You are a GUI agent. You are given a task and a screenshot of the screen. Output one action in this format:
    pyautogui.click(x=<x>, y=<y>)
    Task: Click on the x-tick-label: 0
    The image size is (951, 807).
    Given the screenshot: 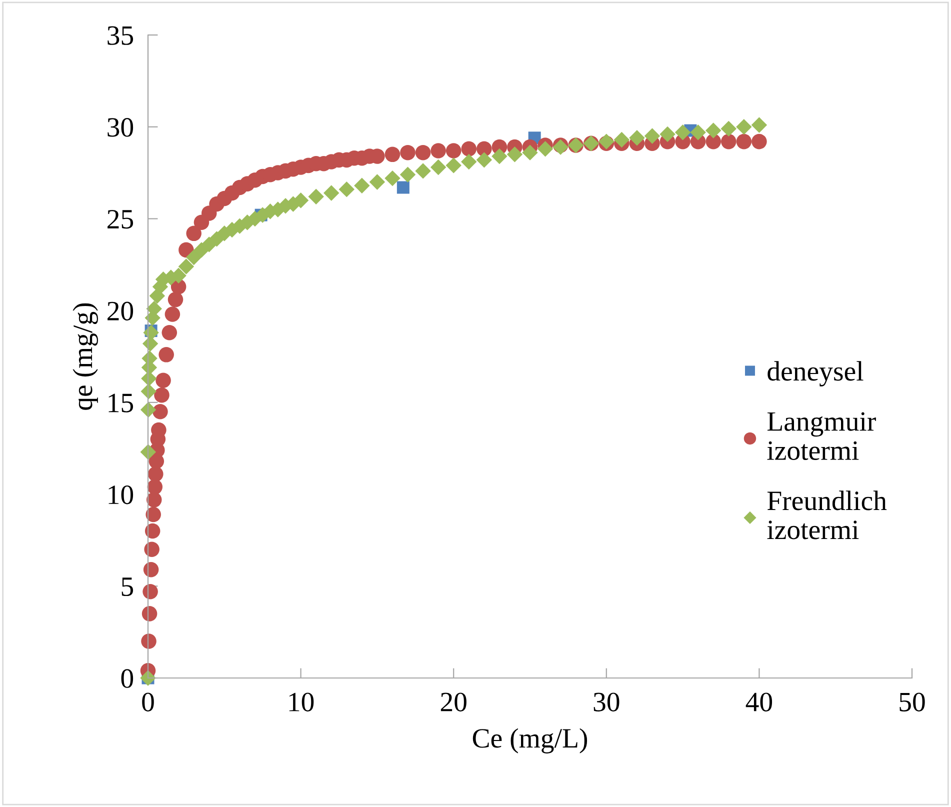 What is the action you would take?
    pyautogui.click(x=148, y=702)
    